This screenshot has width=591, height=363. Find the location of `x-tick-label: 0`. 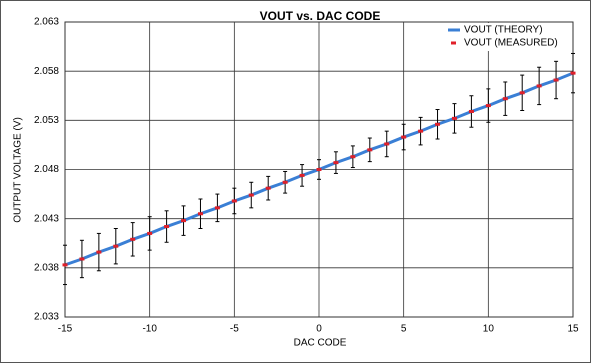

x-tick-label: 0 is located at coordinates (319, 329).